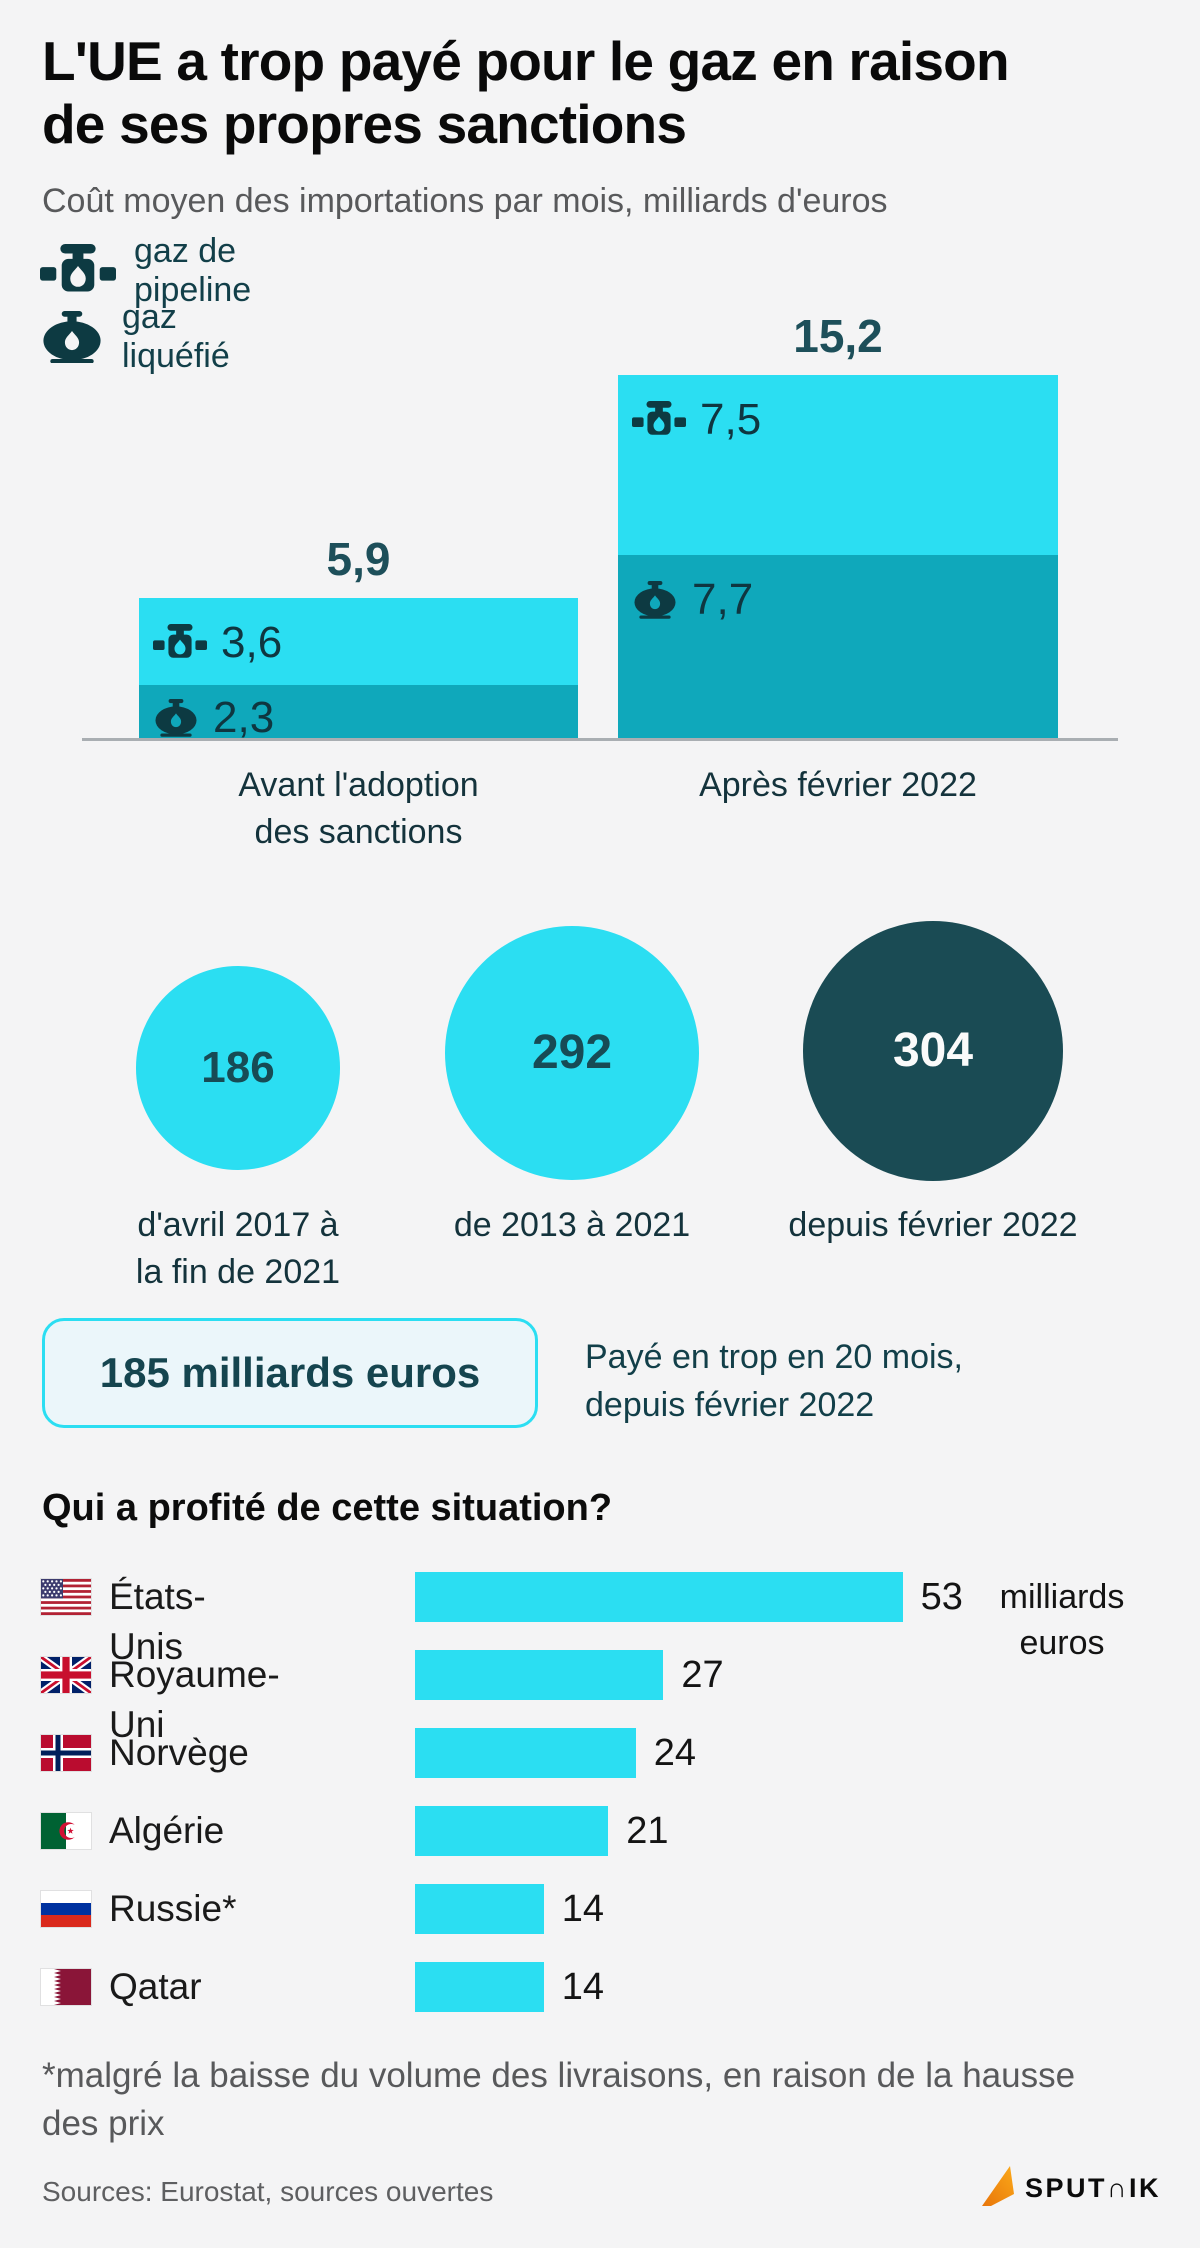 Image resolution: width=1200 pixels, height=2248 pixels. What do you see at coordinates (358, 832) in the screenshot?
I see `x-axis-category-line: des sanctions` at bounding box center [358, 832].